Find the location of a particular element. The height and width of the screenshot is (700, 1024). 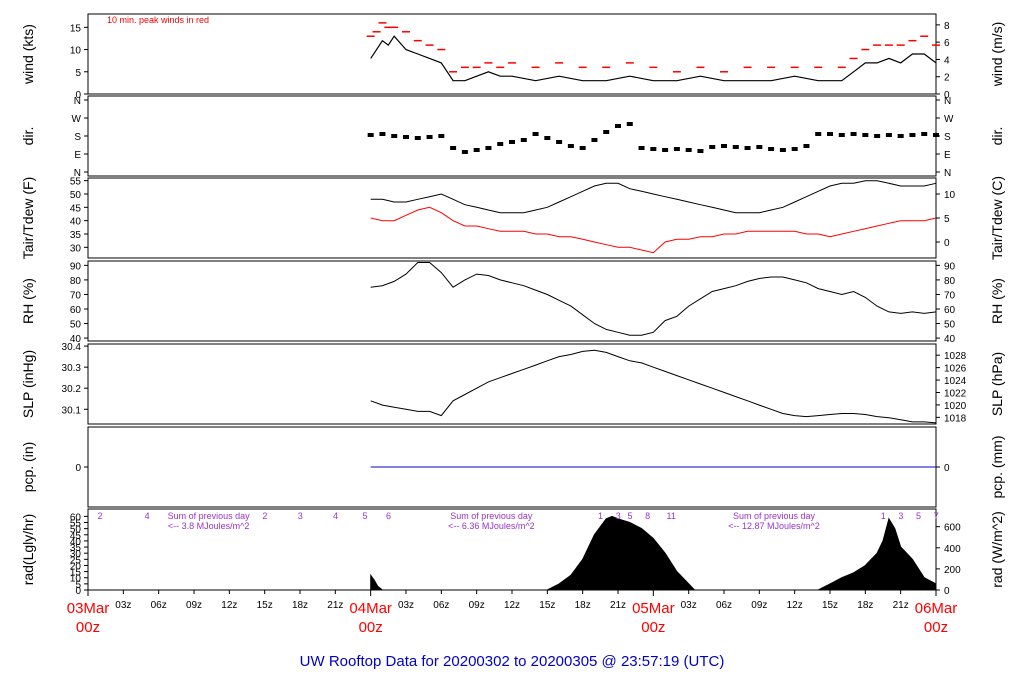

y-tick-label-left: 20 is located at coordinates (76, 566).